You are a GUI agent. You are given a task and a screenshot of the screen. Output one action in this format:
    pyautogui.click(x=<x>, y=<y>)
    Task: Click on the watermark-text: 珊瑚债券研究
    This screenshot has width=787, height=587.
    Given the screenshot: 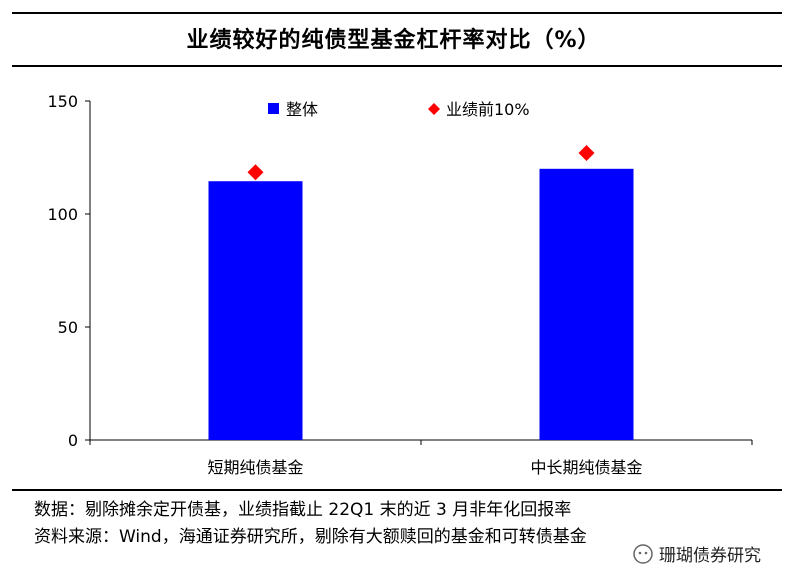 What is the action you would take?
    pyautogui.click(x=710, y=556)
    